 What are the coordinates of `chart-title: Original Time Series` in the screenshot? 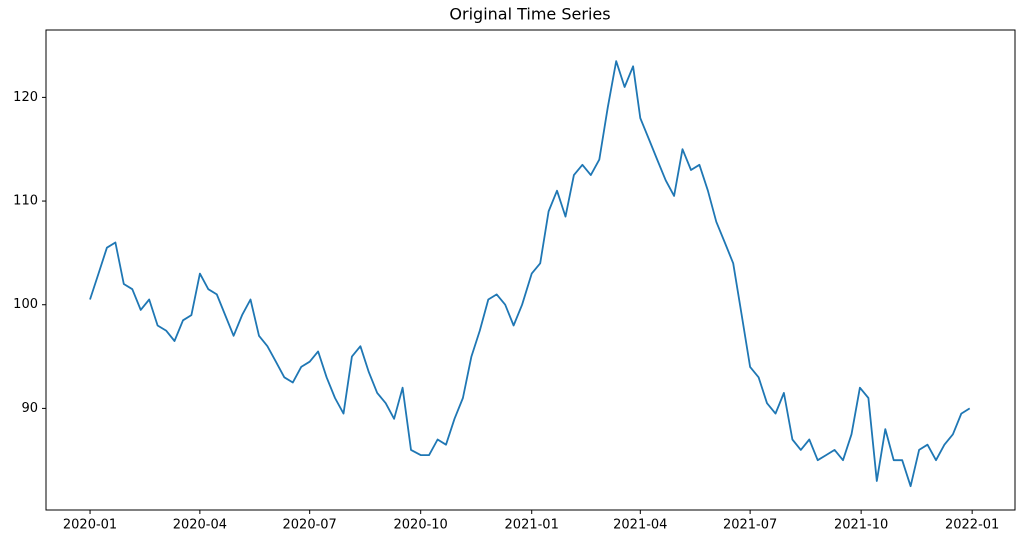 It's located at (529, 14).